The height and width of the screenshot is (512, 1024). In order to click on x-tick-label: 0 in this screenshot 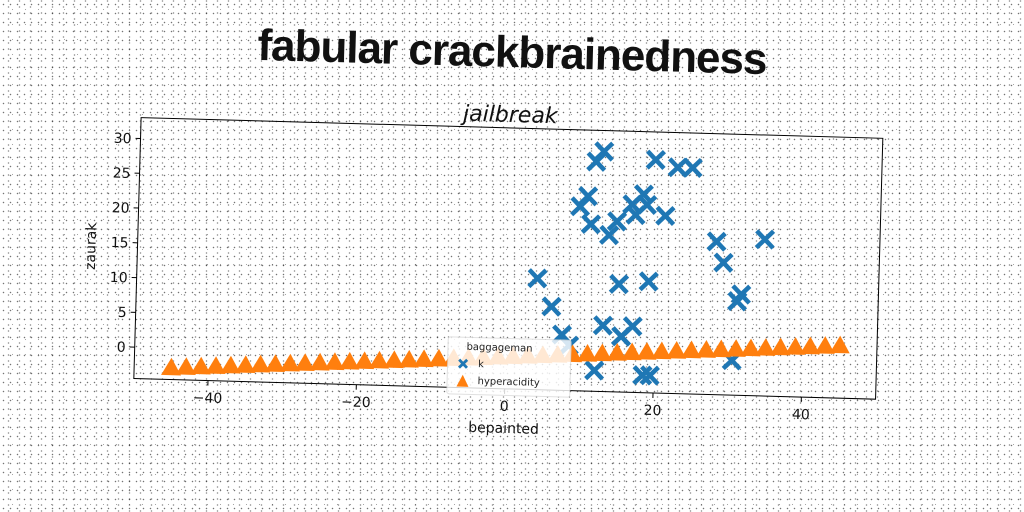, I will do `click(503, 407)`.